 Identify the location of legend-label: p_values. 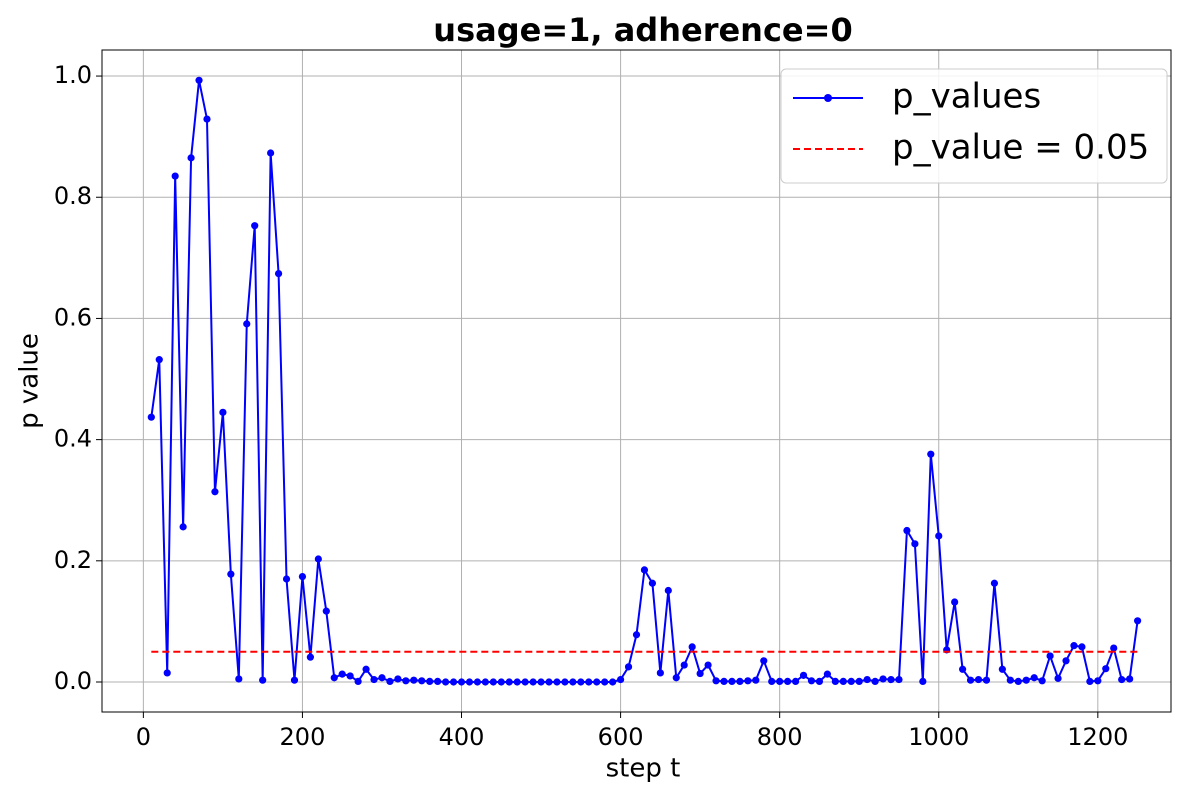
(966, 97).